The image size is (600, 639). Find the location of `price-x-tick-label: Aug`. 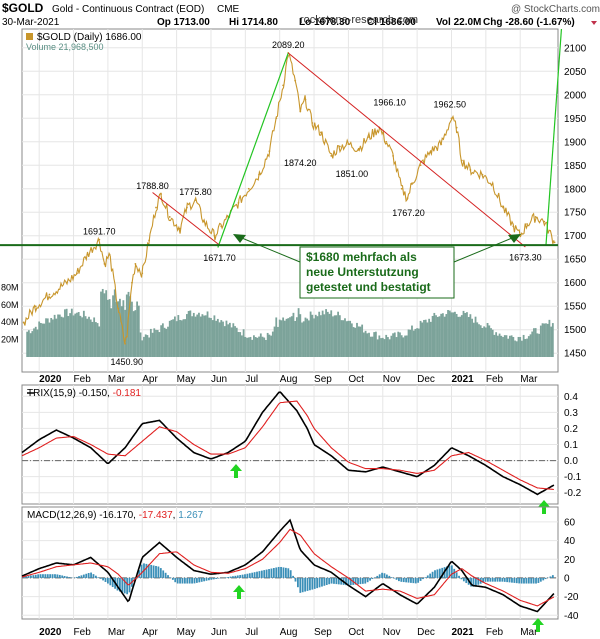

price-x-tick-label: Aug is located at coordinates (289, 379).